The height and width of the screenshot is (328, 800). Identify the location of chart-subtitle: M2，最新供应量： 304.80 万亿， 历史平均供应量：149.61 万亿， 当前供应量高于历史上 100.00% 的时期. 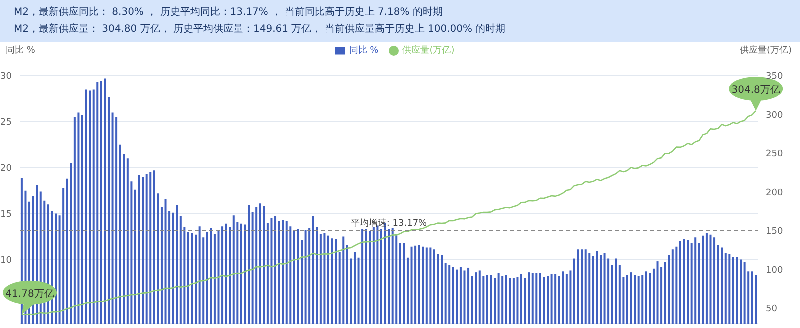
(260, 29).